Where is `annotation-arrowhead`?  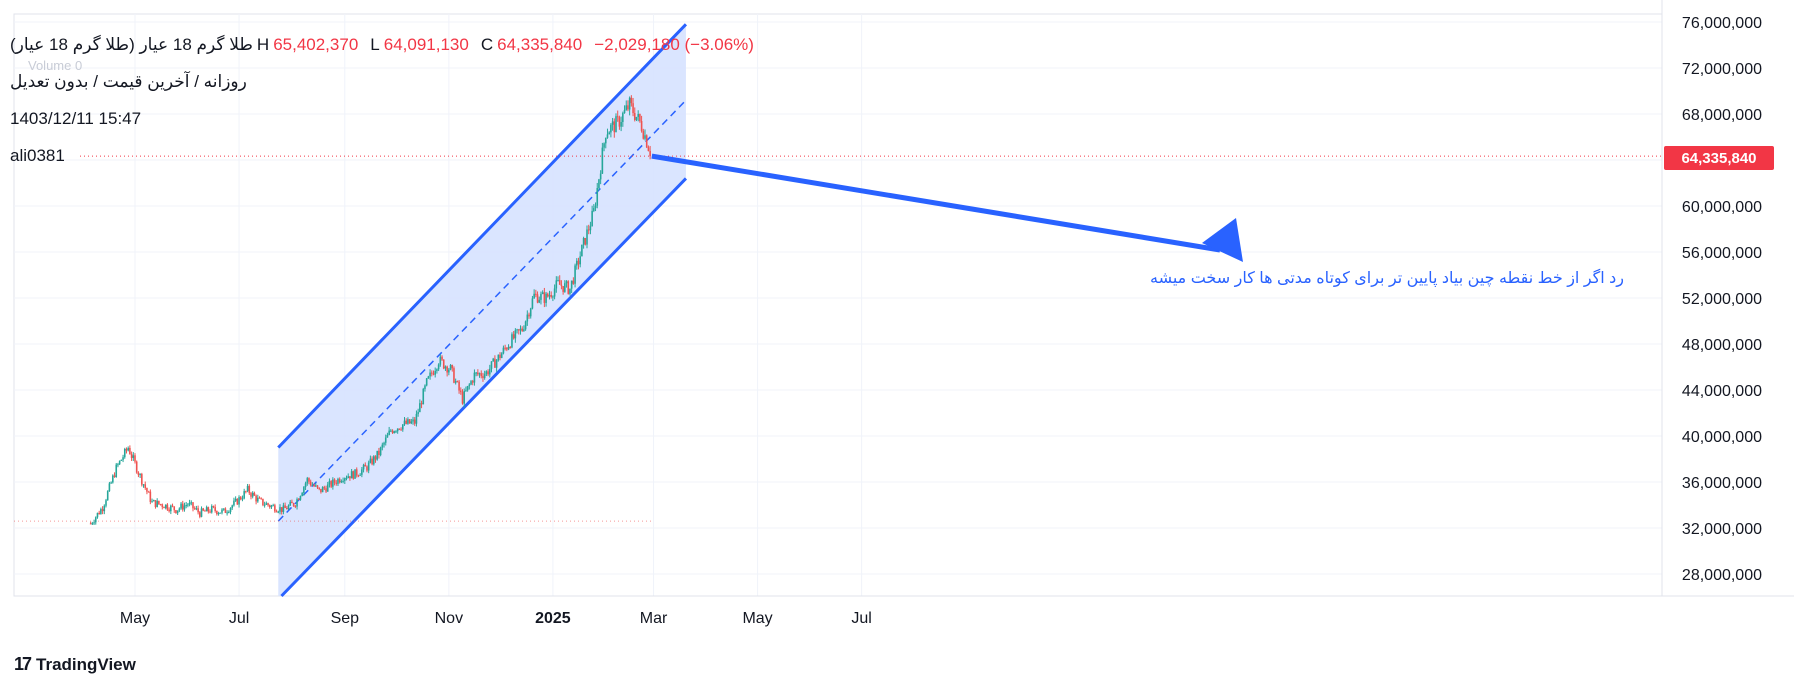
annotation-arrowhead is located at coordinates (1222, 240).